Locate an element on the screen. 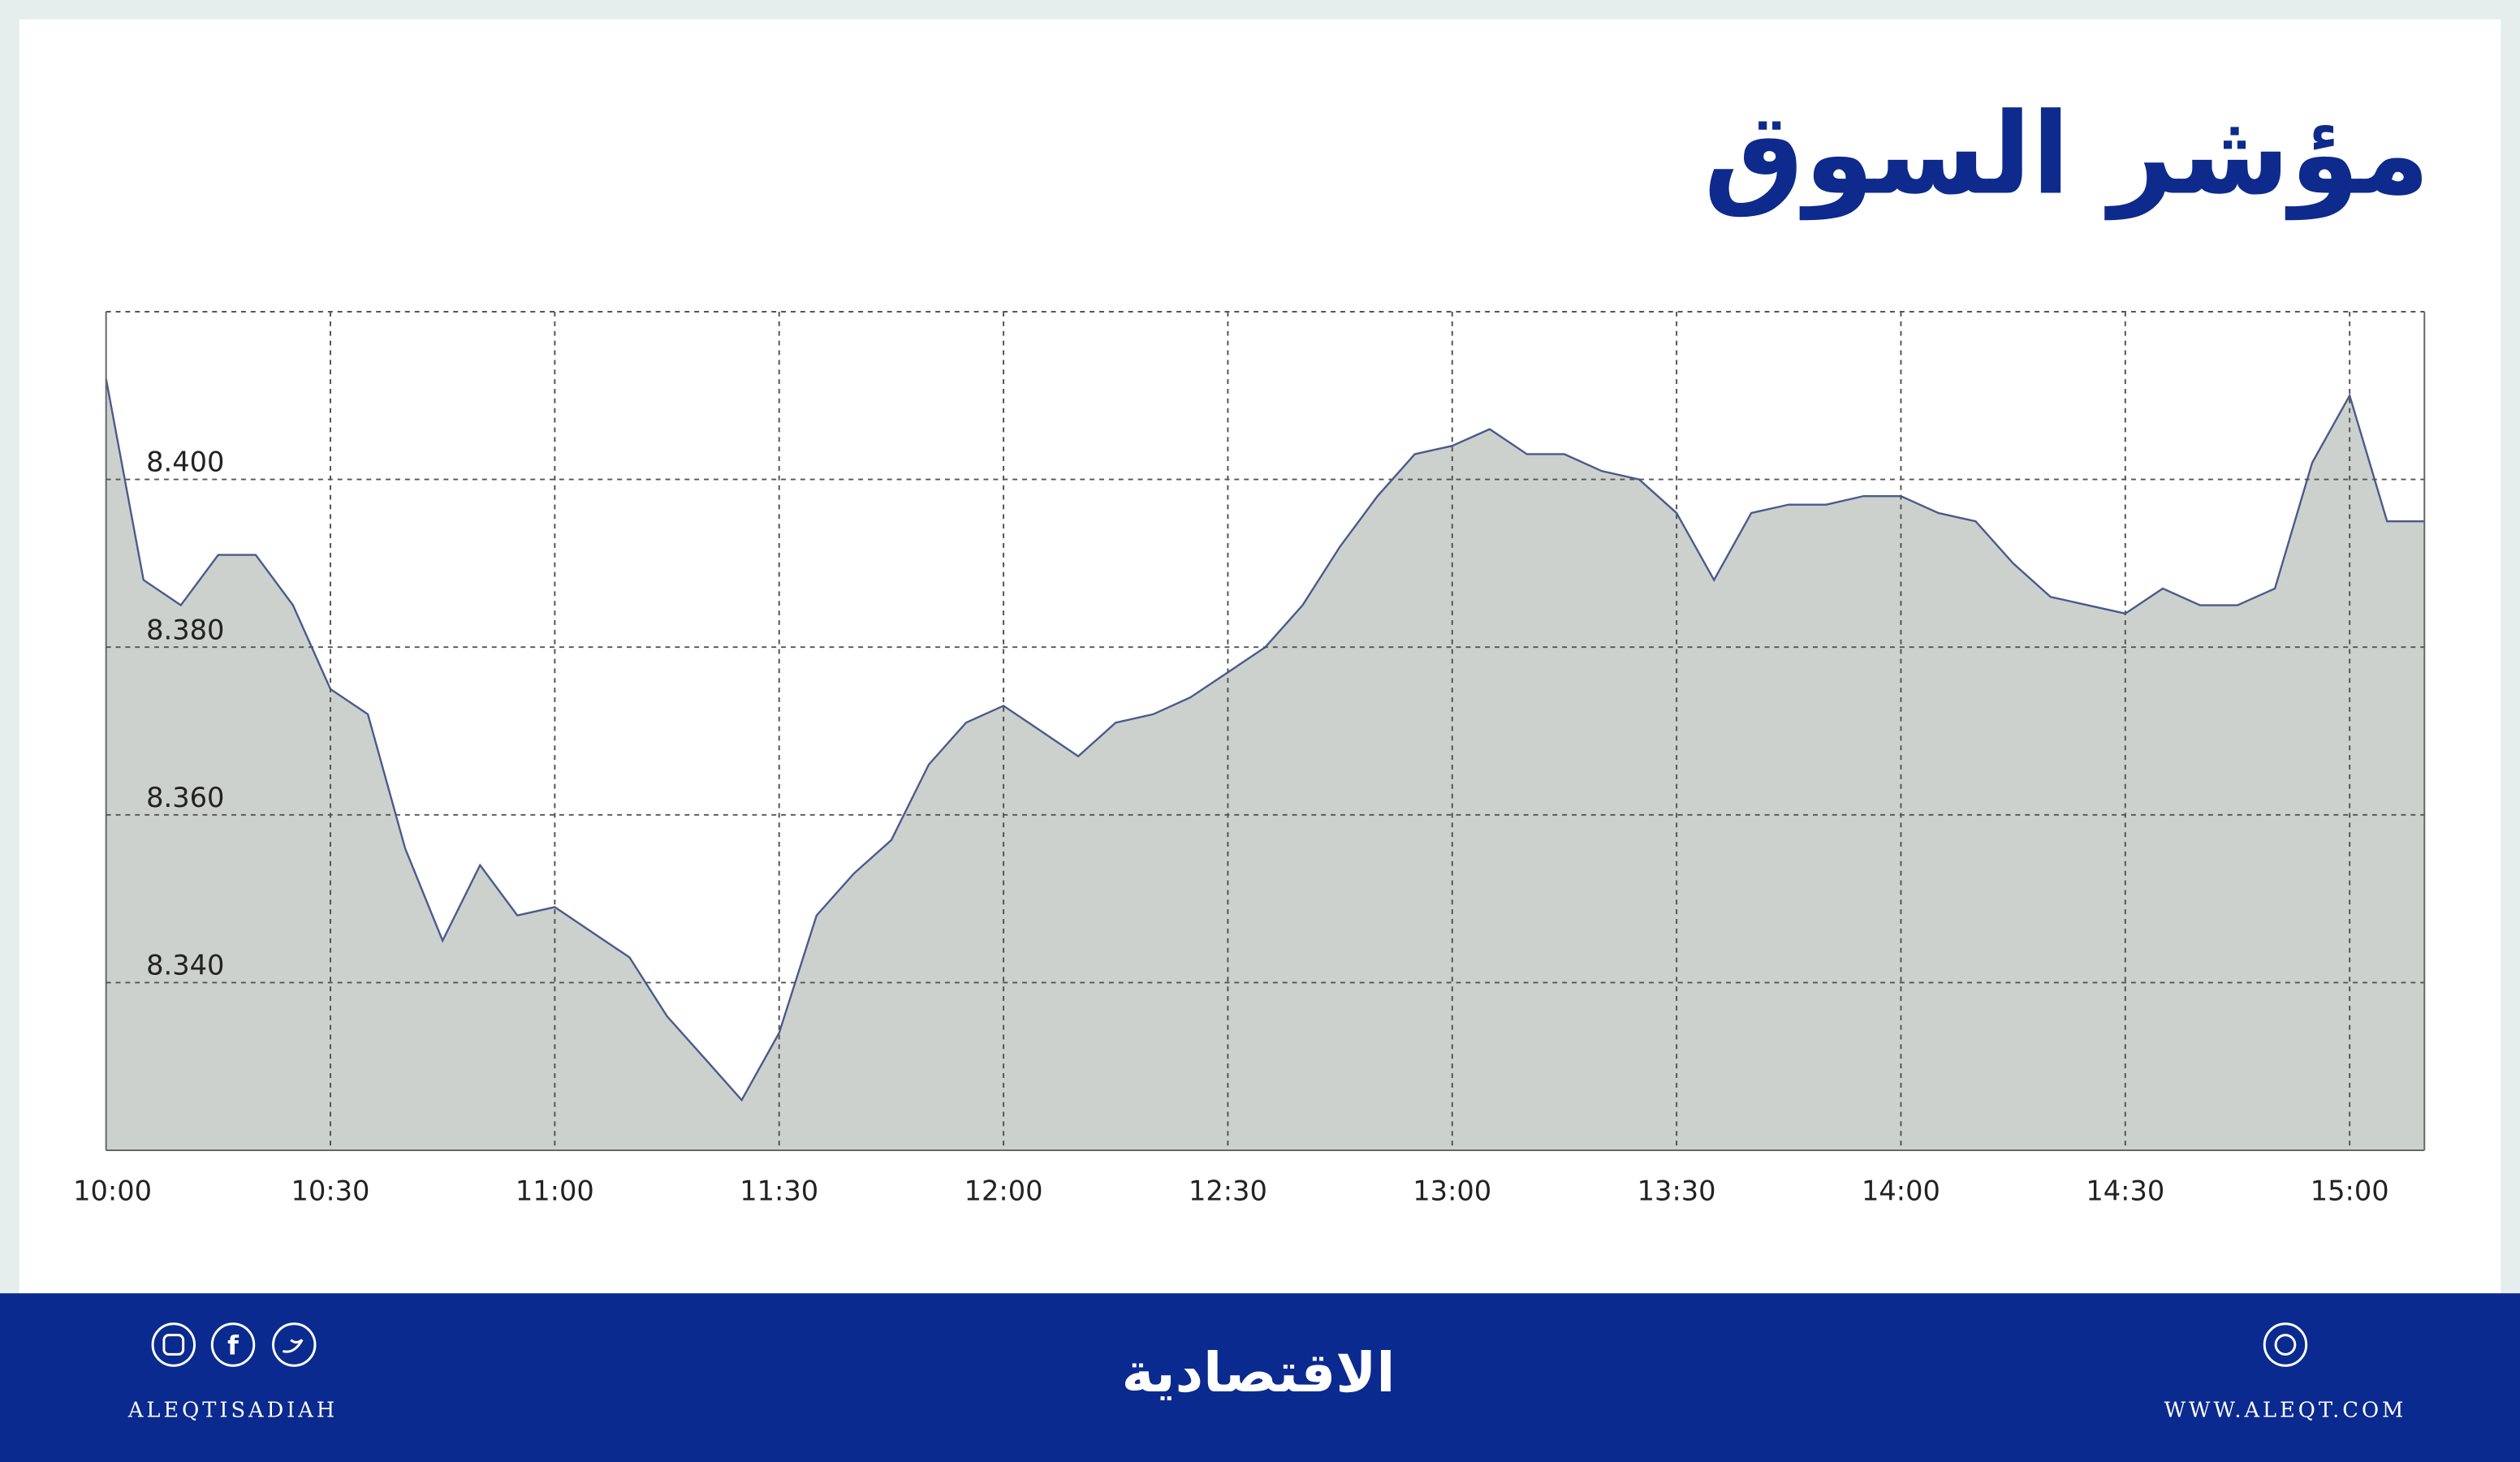 The width and height of the screenshot is (2520, 1462). x-tick-label: 15:00 is located at coordinates (2350, 1190).